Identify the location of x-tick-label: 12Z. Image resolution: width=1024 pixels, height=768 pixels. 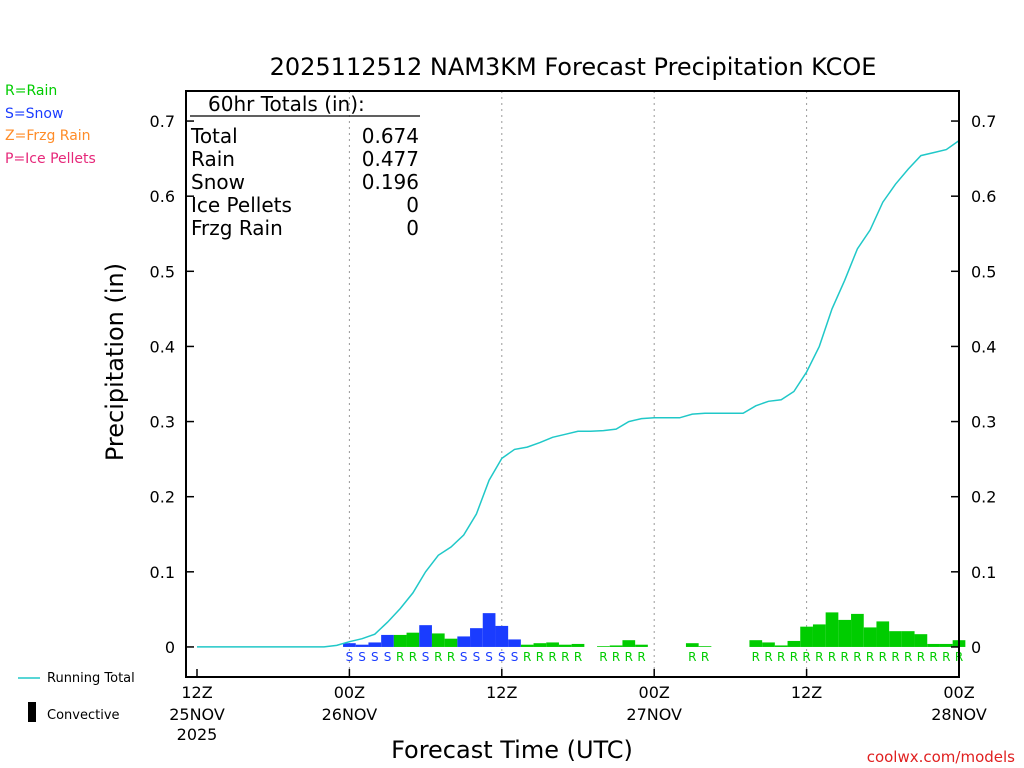
(196, 692).